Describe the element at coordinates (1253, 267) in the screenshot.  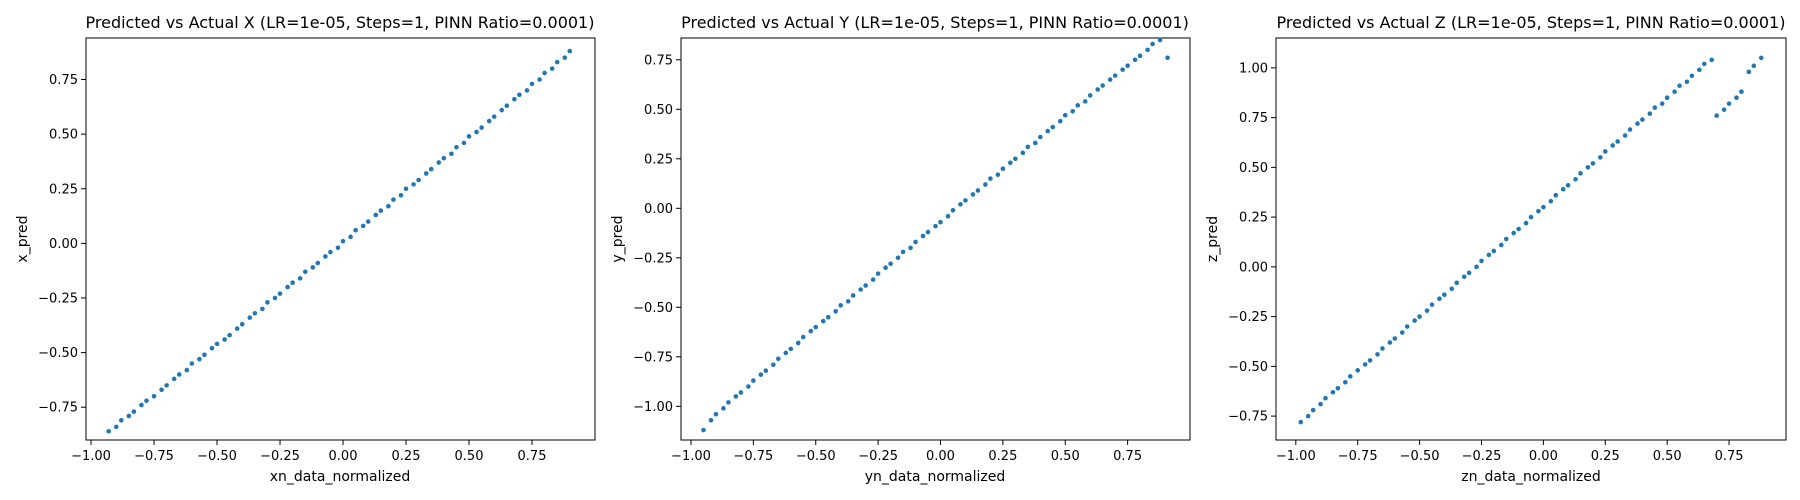
I see `y-tick-label: 0.00` at that location.